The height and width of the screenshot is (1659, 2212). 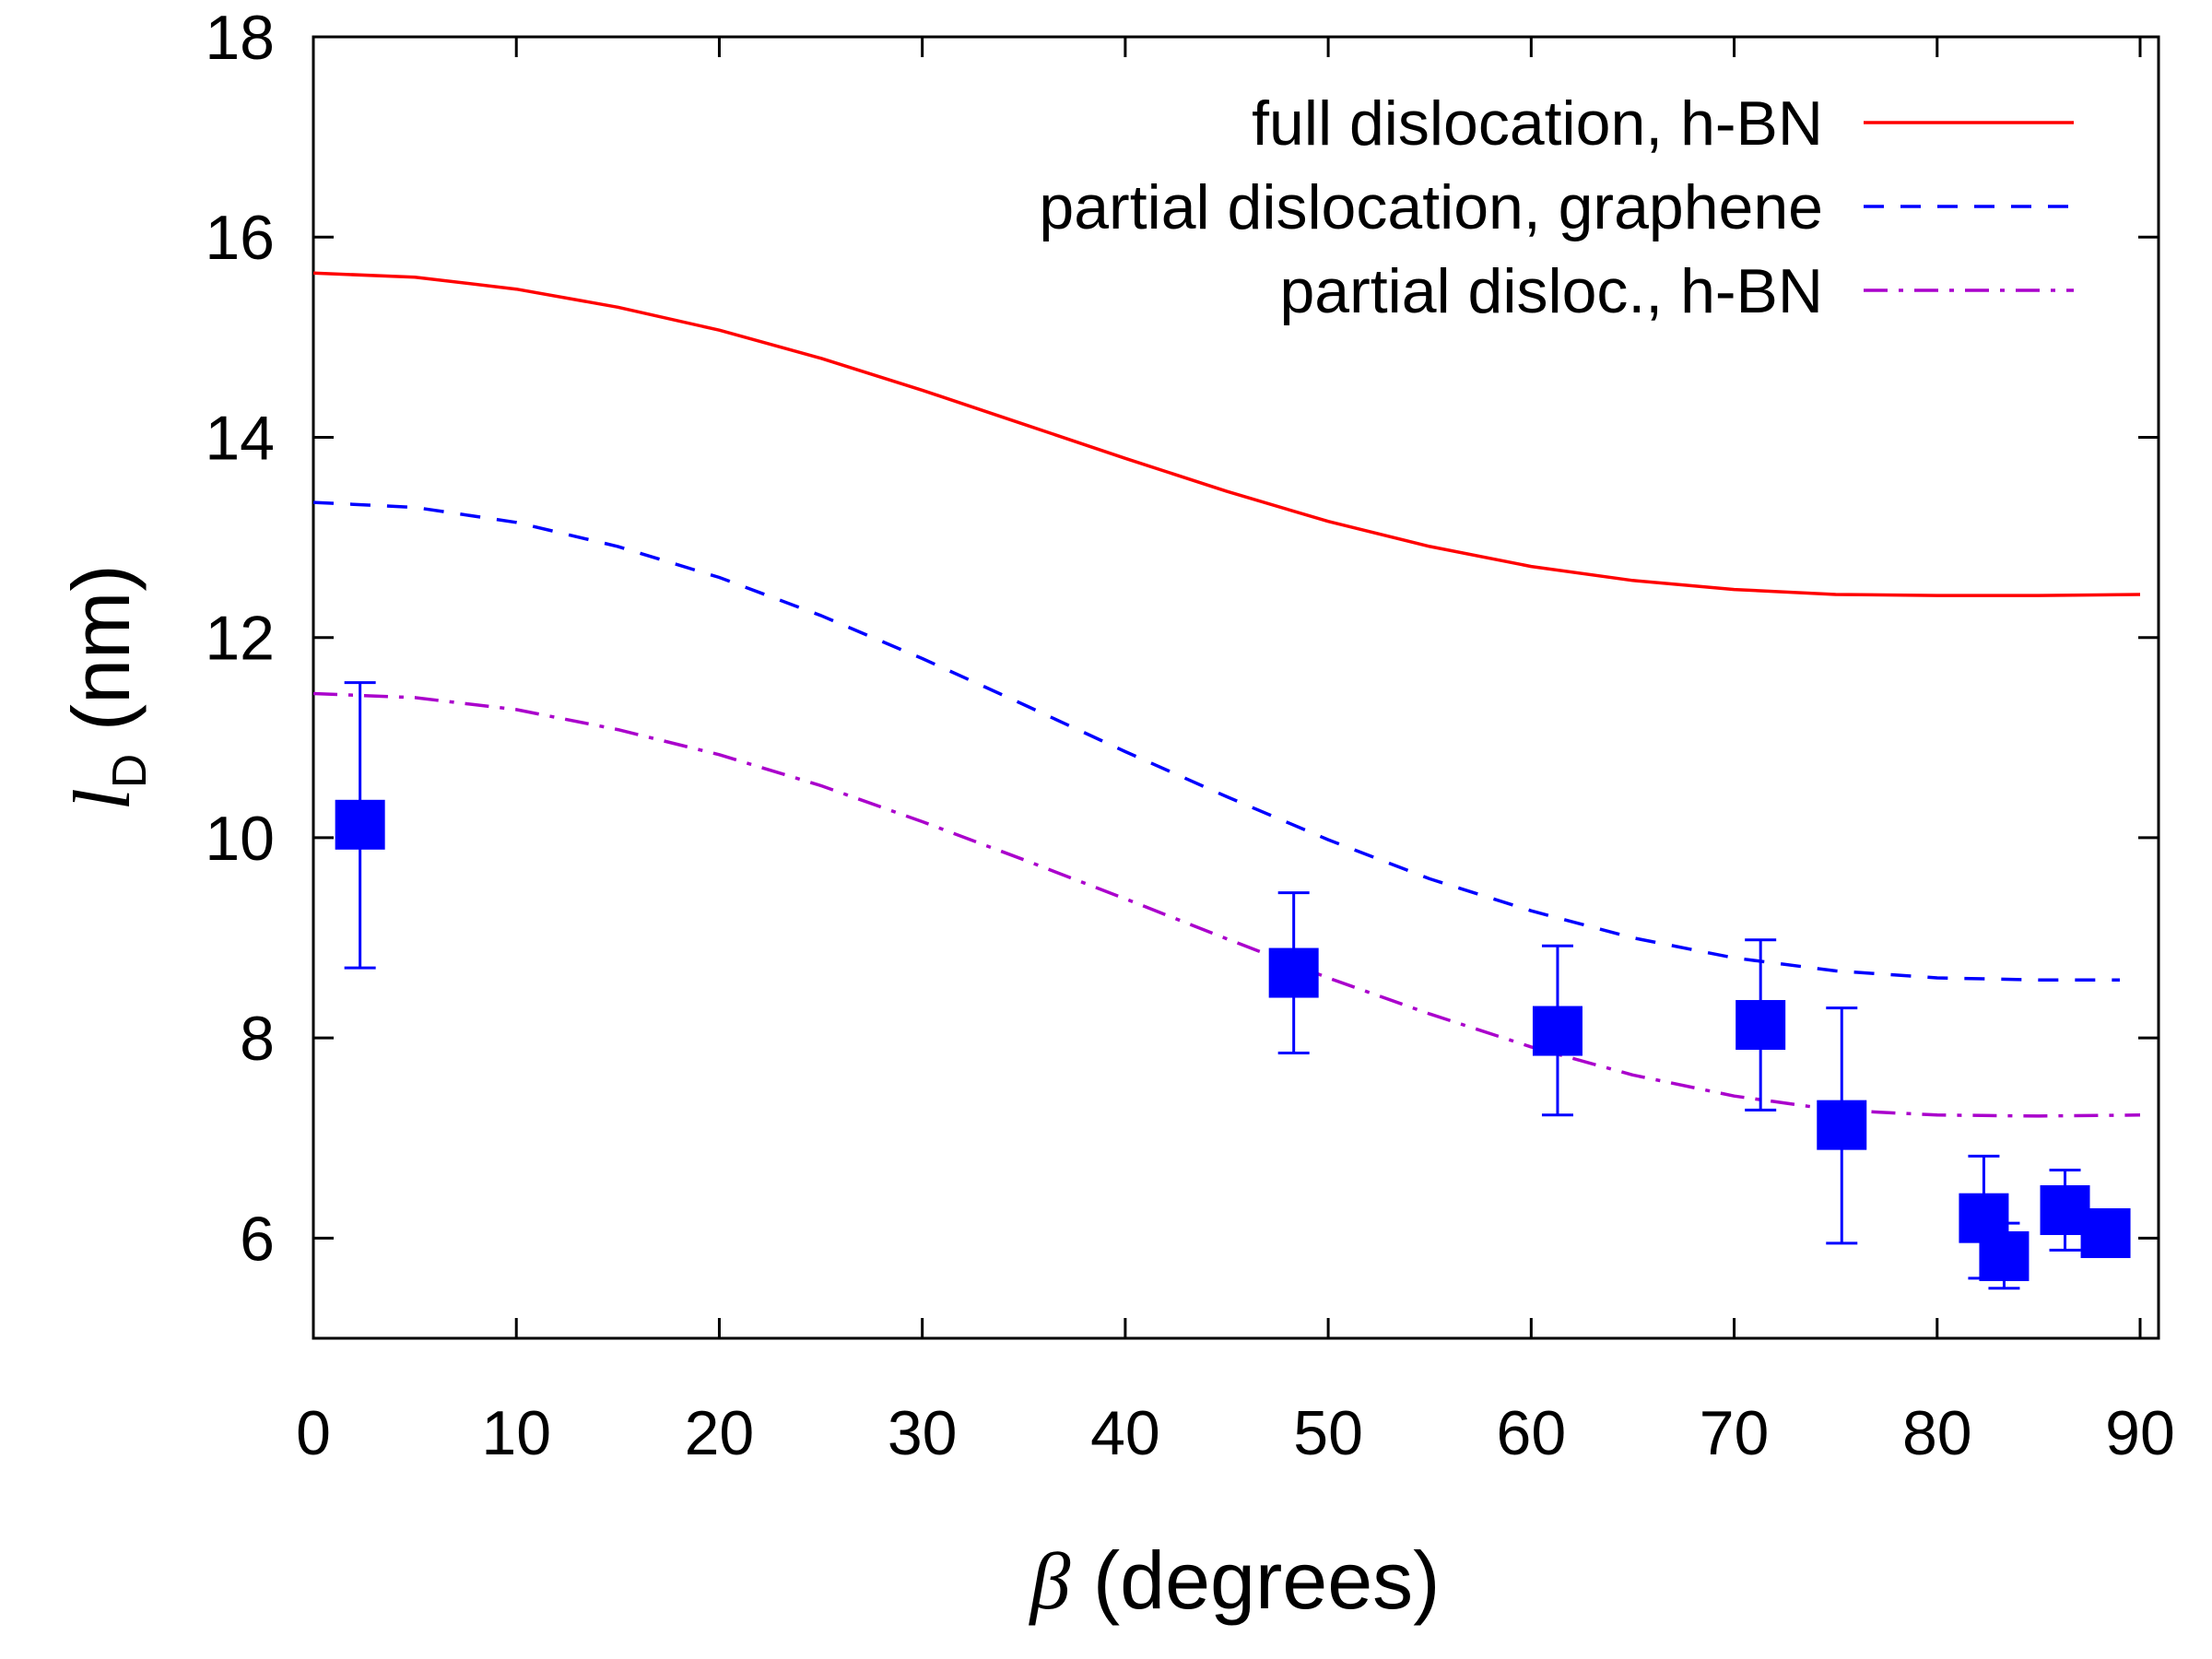 What do you see at coordinates (1255, 1580) in the screenshot?
I see `x-axis-unit: (degrees)` at bounding box center [1255, 1580].